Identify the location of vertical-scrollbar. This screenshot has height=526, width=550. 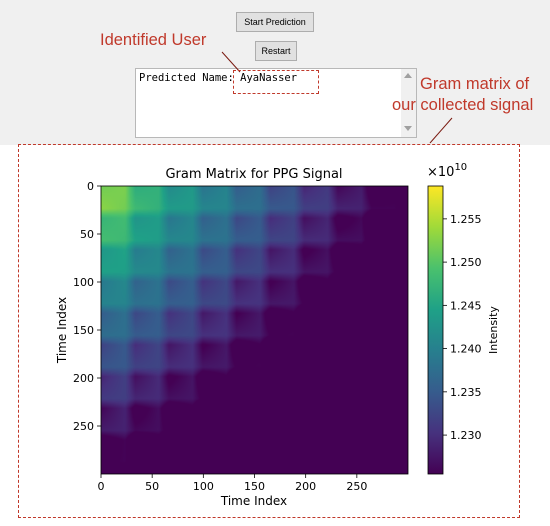
(408, 103).